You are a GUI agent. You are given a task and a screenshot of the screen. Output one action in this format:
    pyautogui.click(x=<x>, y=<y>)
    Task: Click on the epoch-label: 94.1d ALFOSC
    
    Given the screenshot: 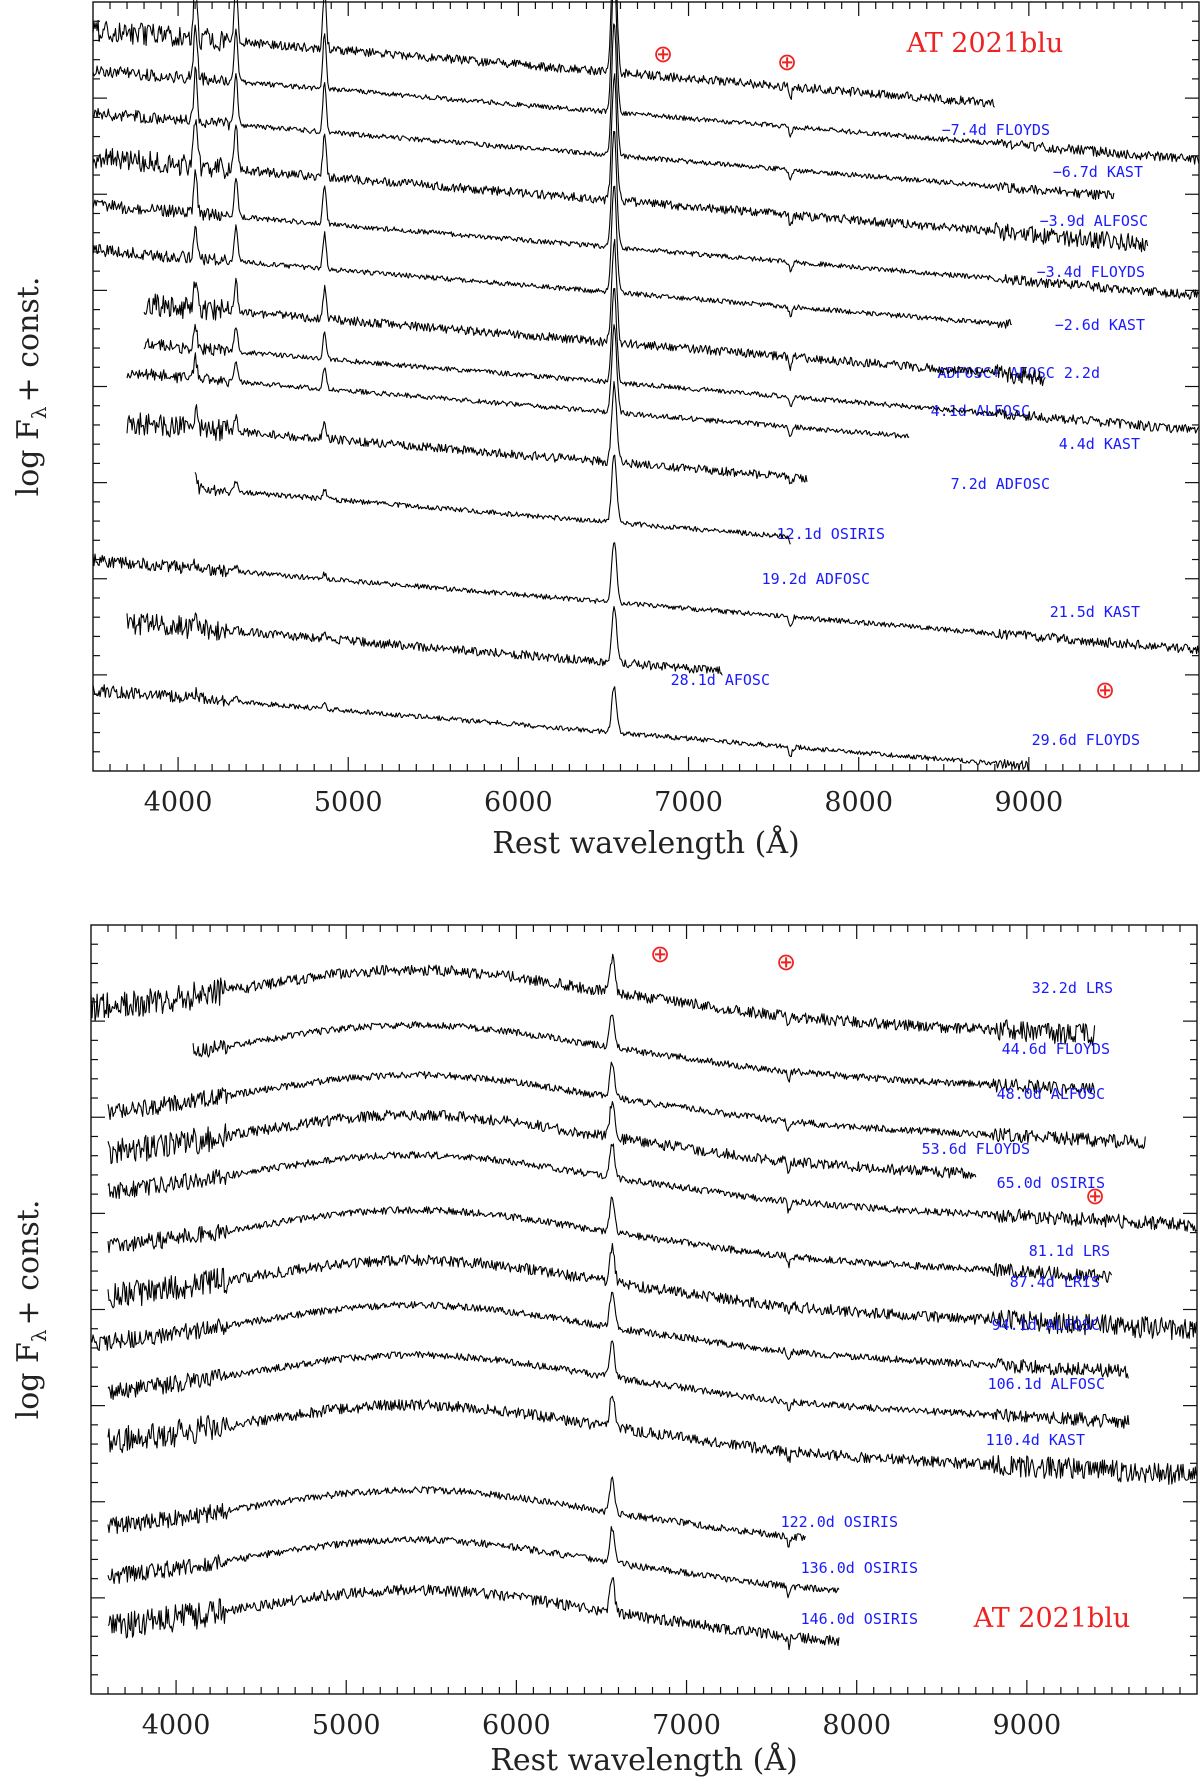 What is the action you would take?
    pyautogui.click(x=1046, y=1325)
    